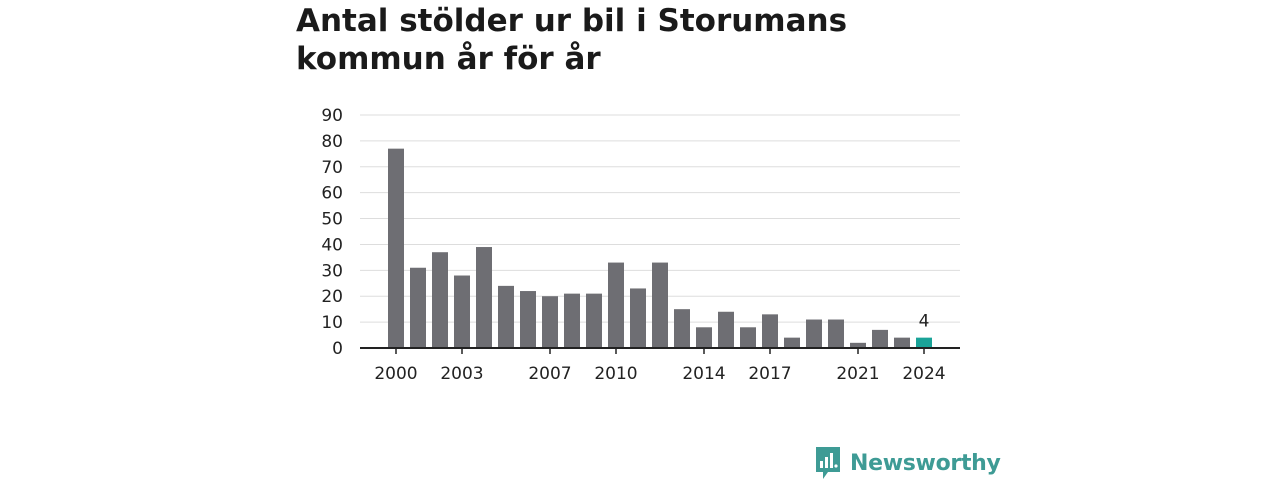 This screenshot has width=1280, height=480. I want to click on newsworthy-logo-icon, so click(828, 463).